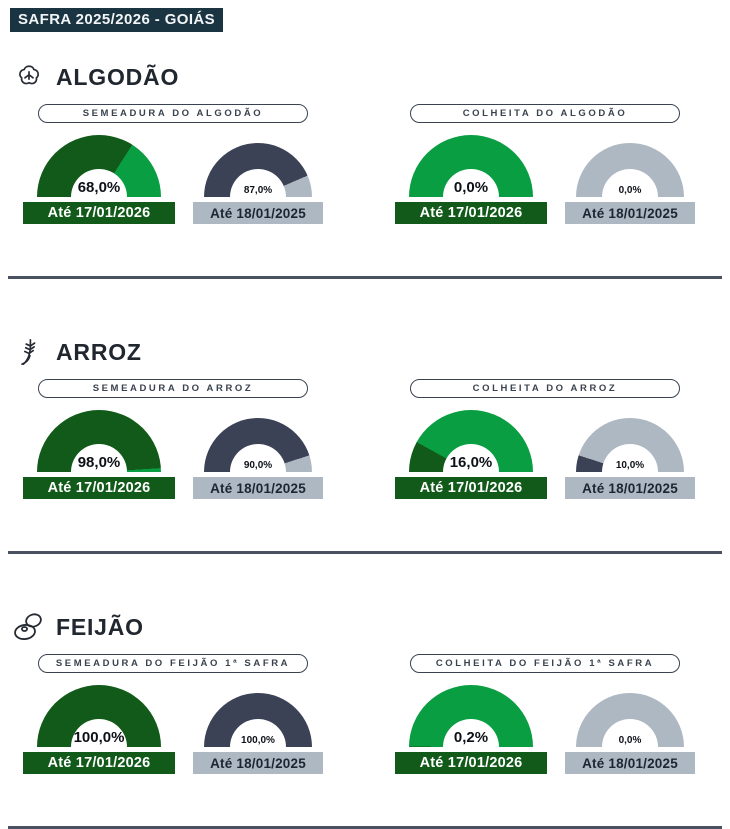 The image size is (730, 829). What do you see at coordinates (471, 737) in the screenshot?
I see `gauge-value-current: 0,2%` at bounding box center [471, 737].